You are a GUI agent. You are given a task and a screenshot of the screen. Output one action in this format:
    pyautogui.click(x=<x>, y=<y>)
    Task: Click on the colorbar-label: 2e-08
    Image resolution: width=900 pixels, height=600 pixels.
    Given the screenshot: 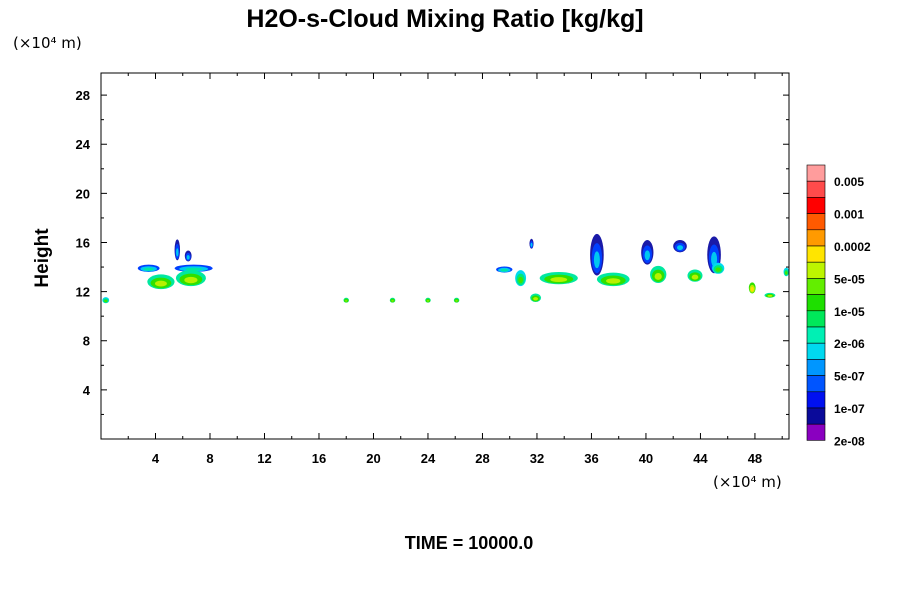 What is the action you would take?
    pyautogui.click(x=849, y=441)
    